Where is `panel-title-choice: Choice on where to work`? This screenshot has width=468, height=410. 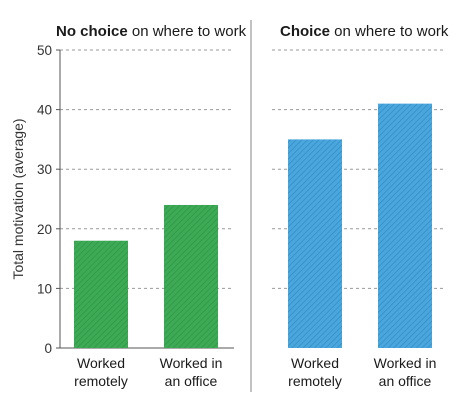 panel-title-choice: Choice on where to work is located at coordinates (364, 31).